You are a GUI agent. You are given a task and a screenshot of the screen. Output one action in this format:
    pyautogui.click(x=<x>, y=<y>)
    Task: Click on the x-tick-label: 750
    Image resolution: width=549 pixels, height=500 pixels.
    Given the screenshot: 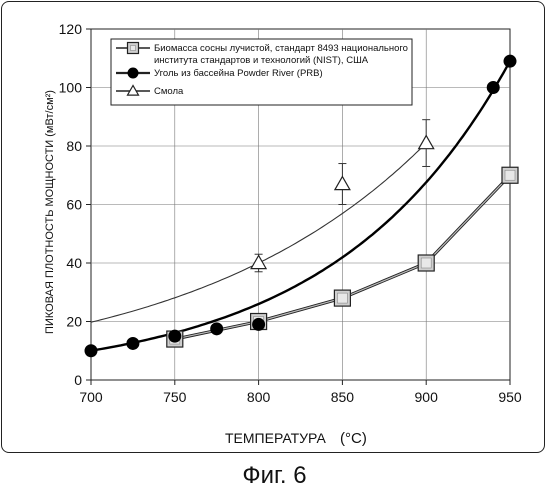 What is the action you would take?
    pyautogui.click(x=175, y=397)
    